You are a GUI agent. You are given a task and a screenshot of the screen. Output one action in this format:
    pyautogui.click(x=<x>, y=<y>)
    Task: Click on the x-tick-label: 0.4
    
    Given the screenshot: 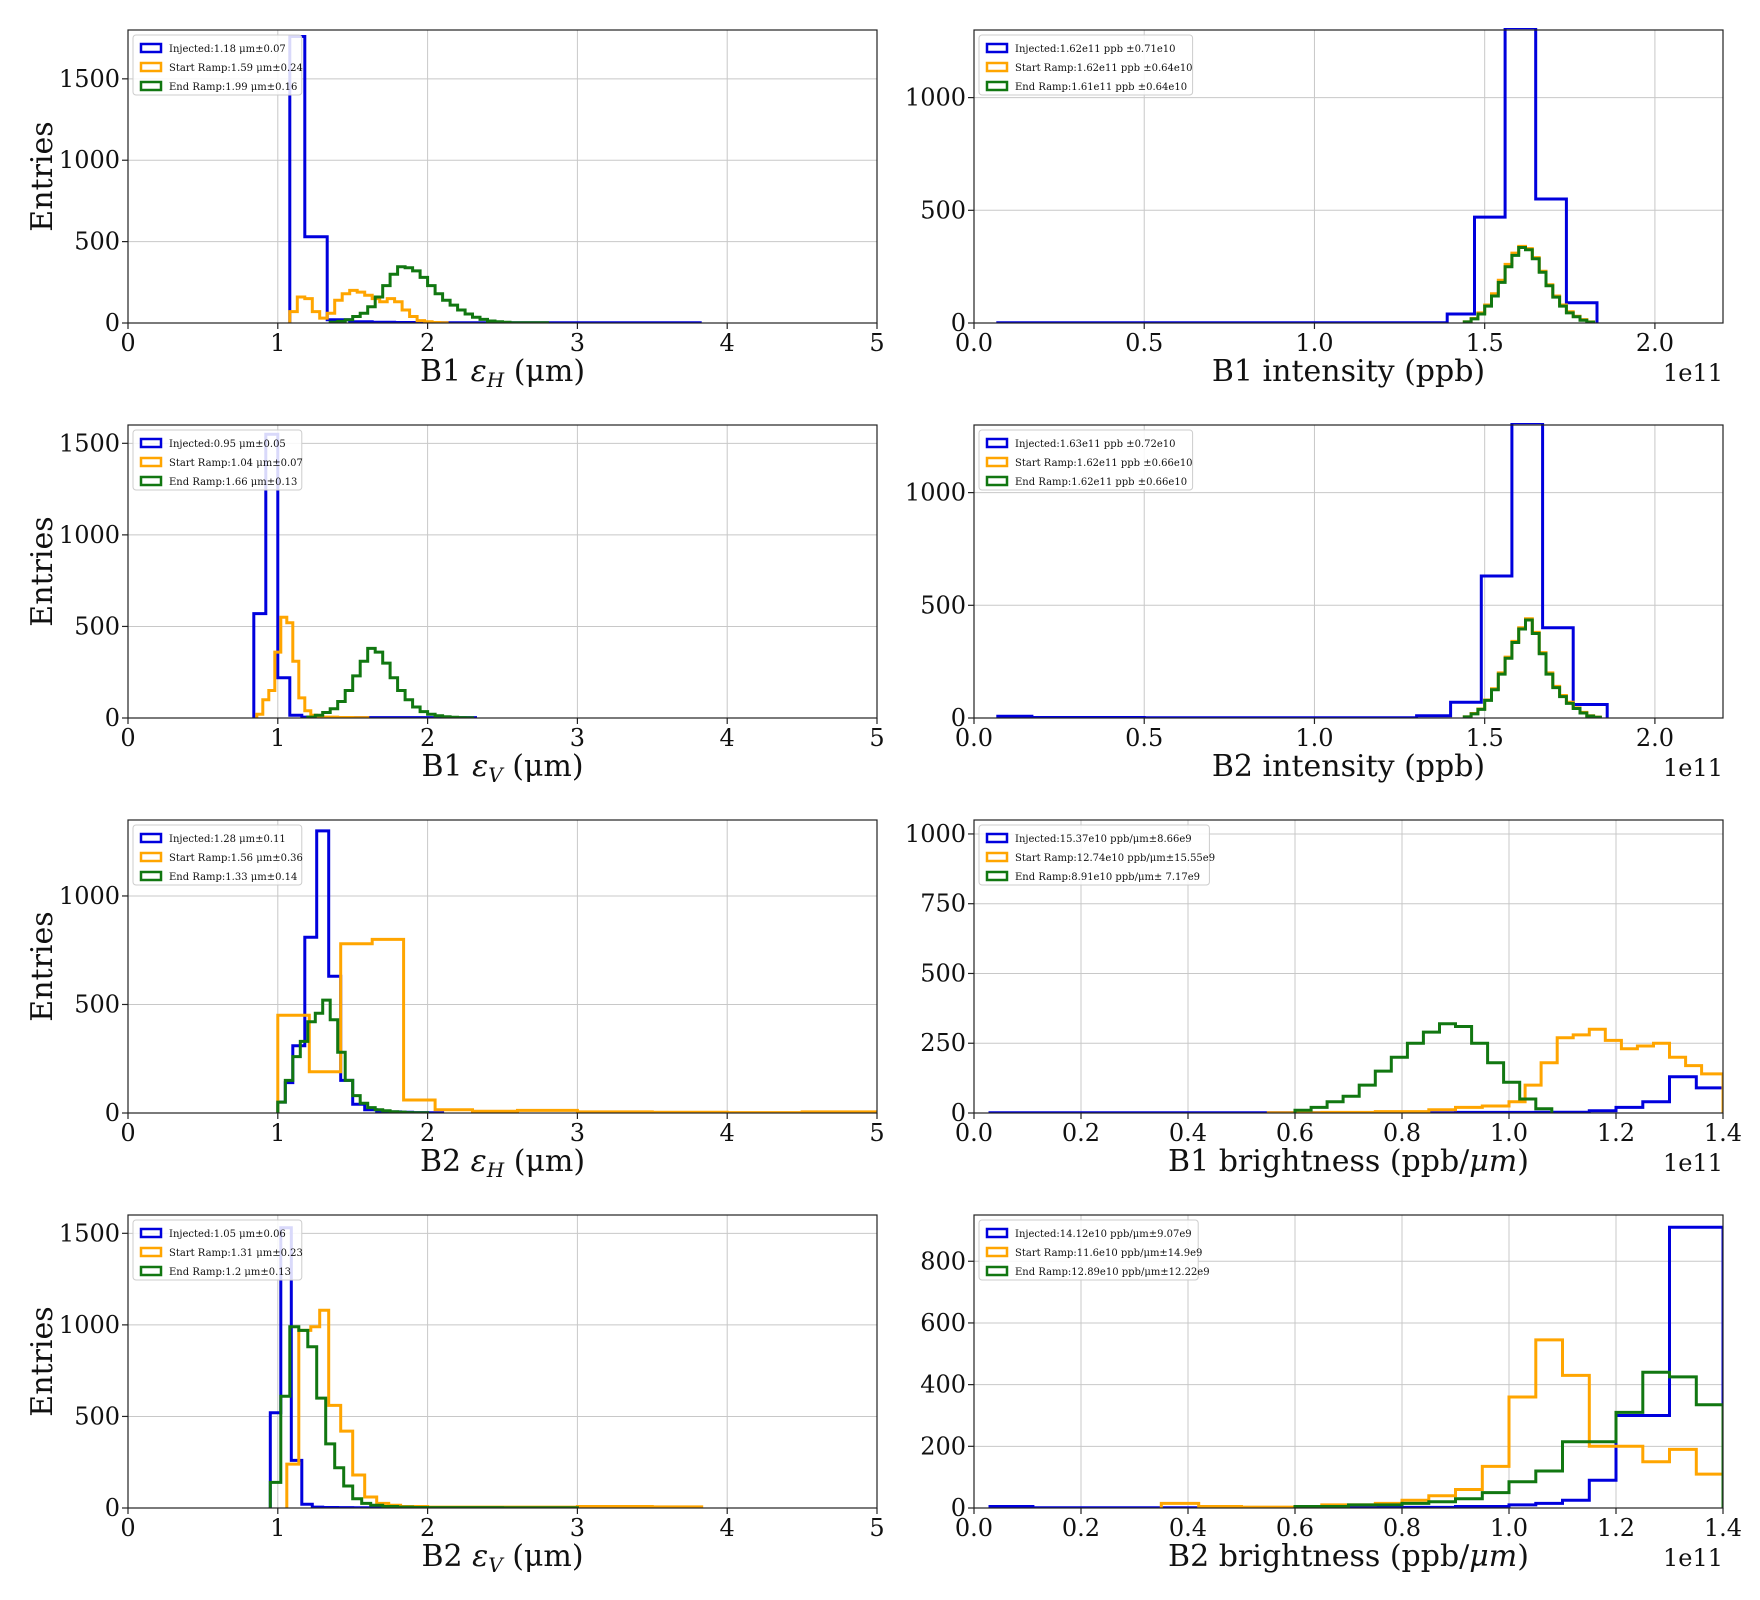 What is the action you would take?
    pyautogui.click(x=1188, y=1528)
    